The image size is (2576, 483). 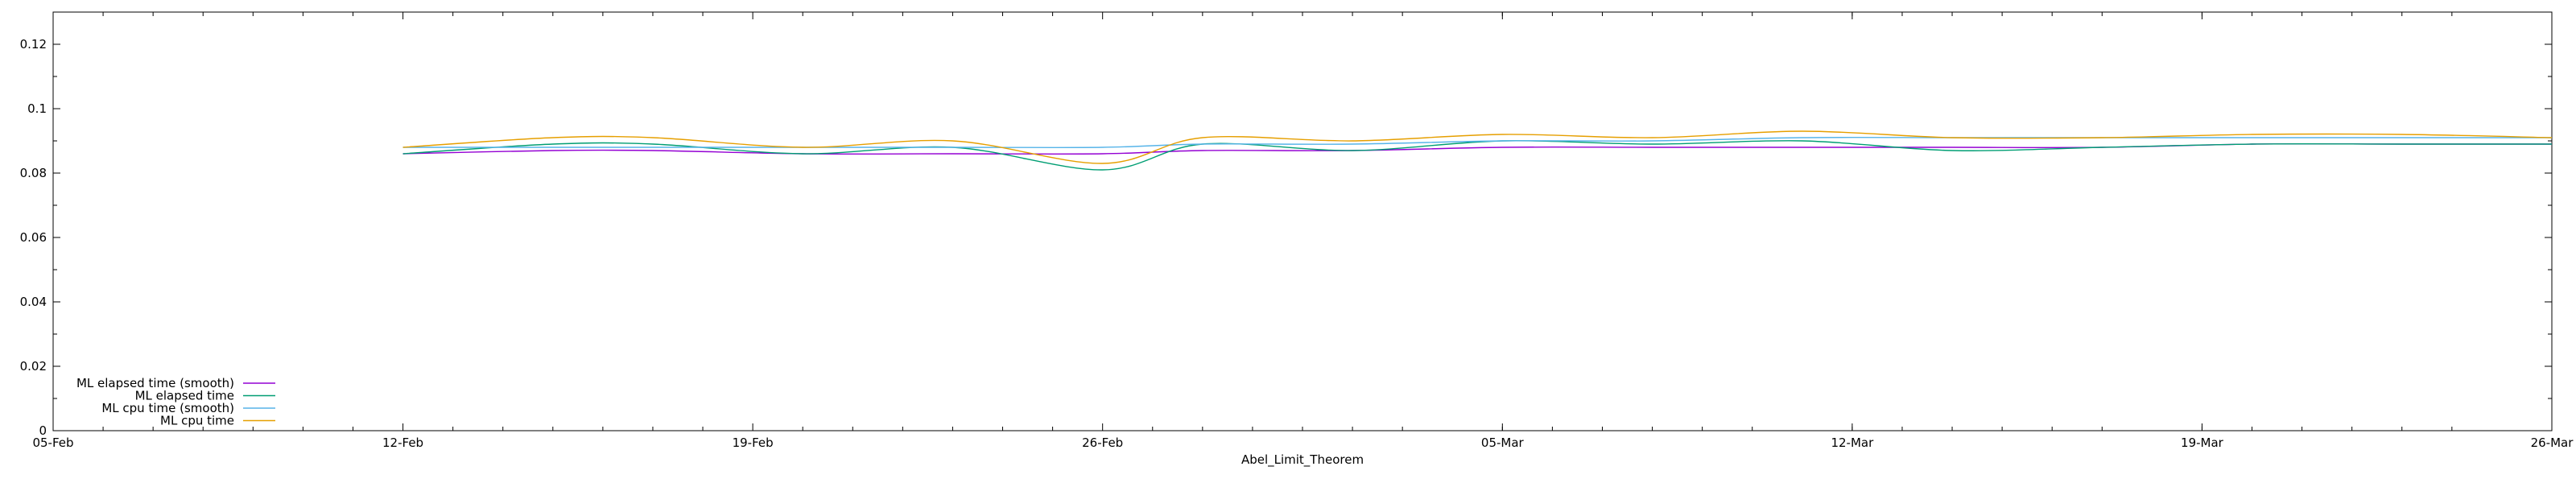 What do you see at coordinates (43, 430) in the screenshot?
I see `y-tick-label: 0` at bounding box center [43, 430].